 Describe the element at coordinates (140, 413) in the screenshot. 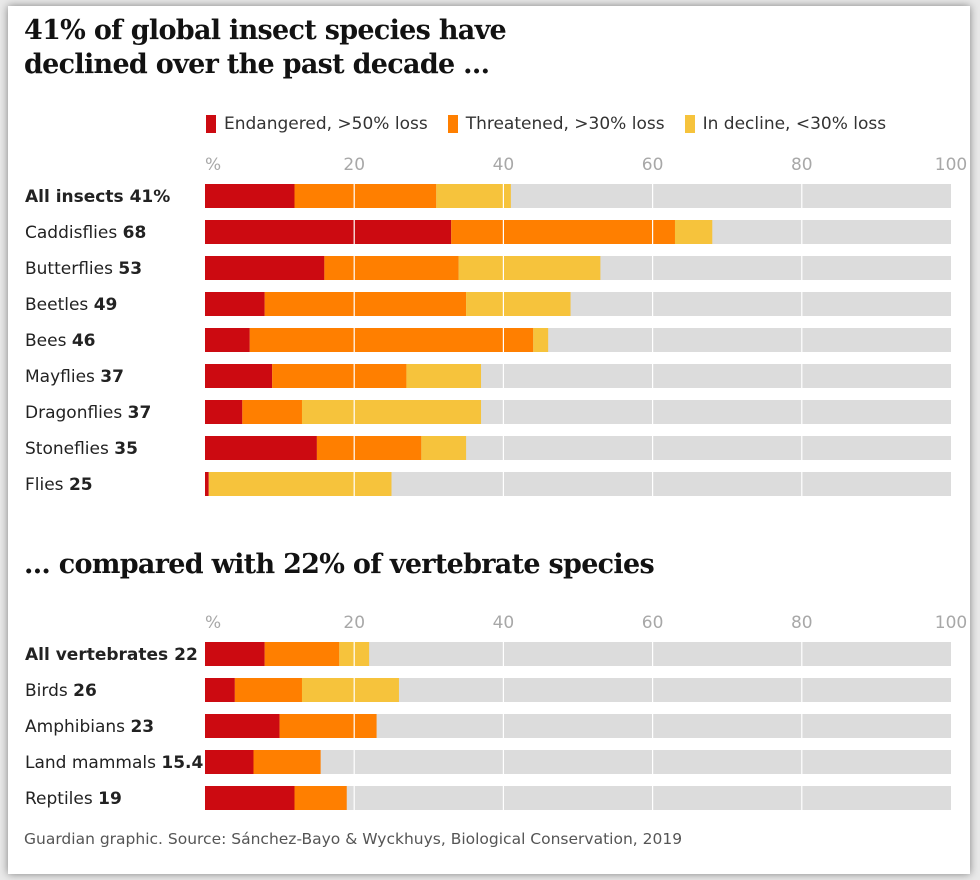

I see `category-total: 37` at that location.